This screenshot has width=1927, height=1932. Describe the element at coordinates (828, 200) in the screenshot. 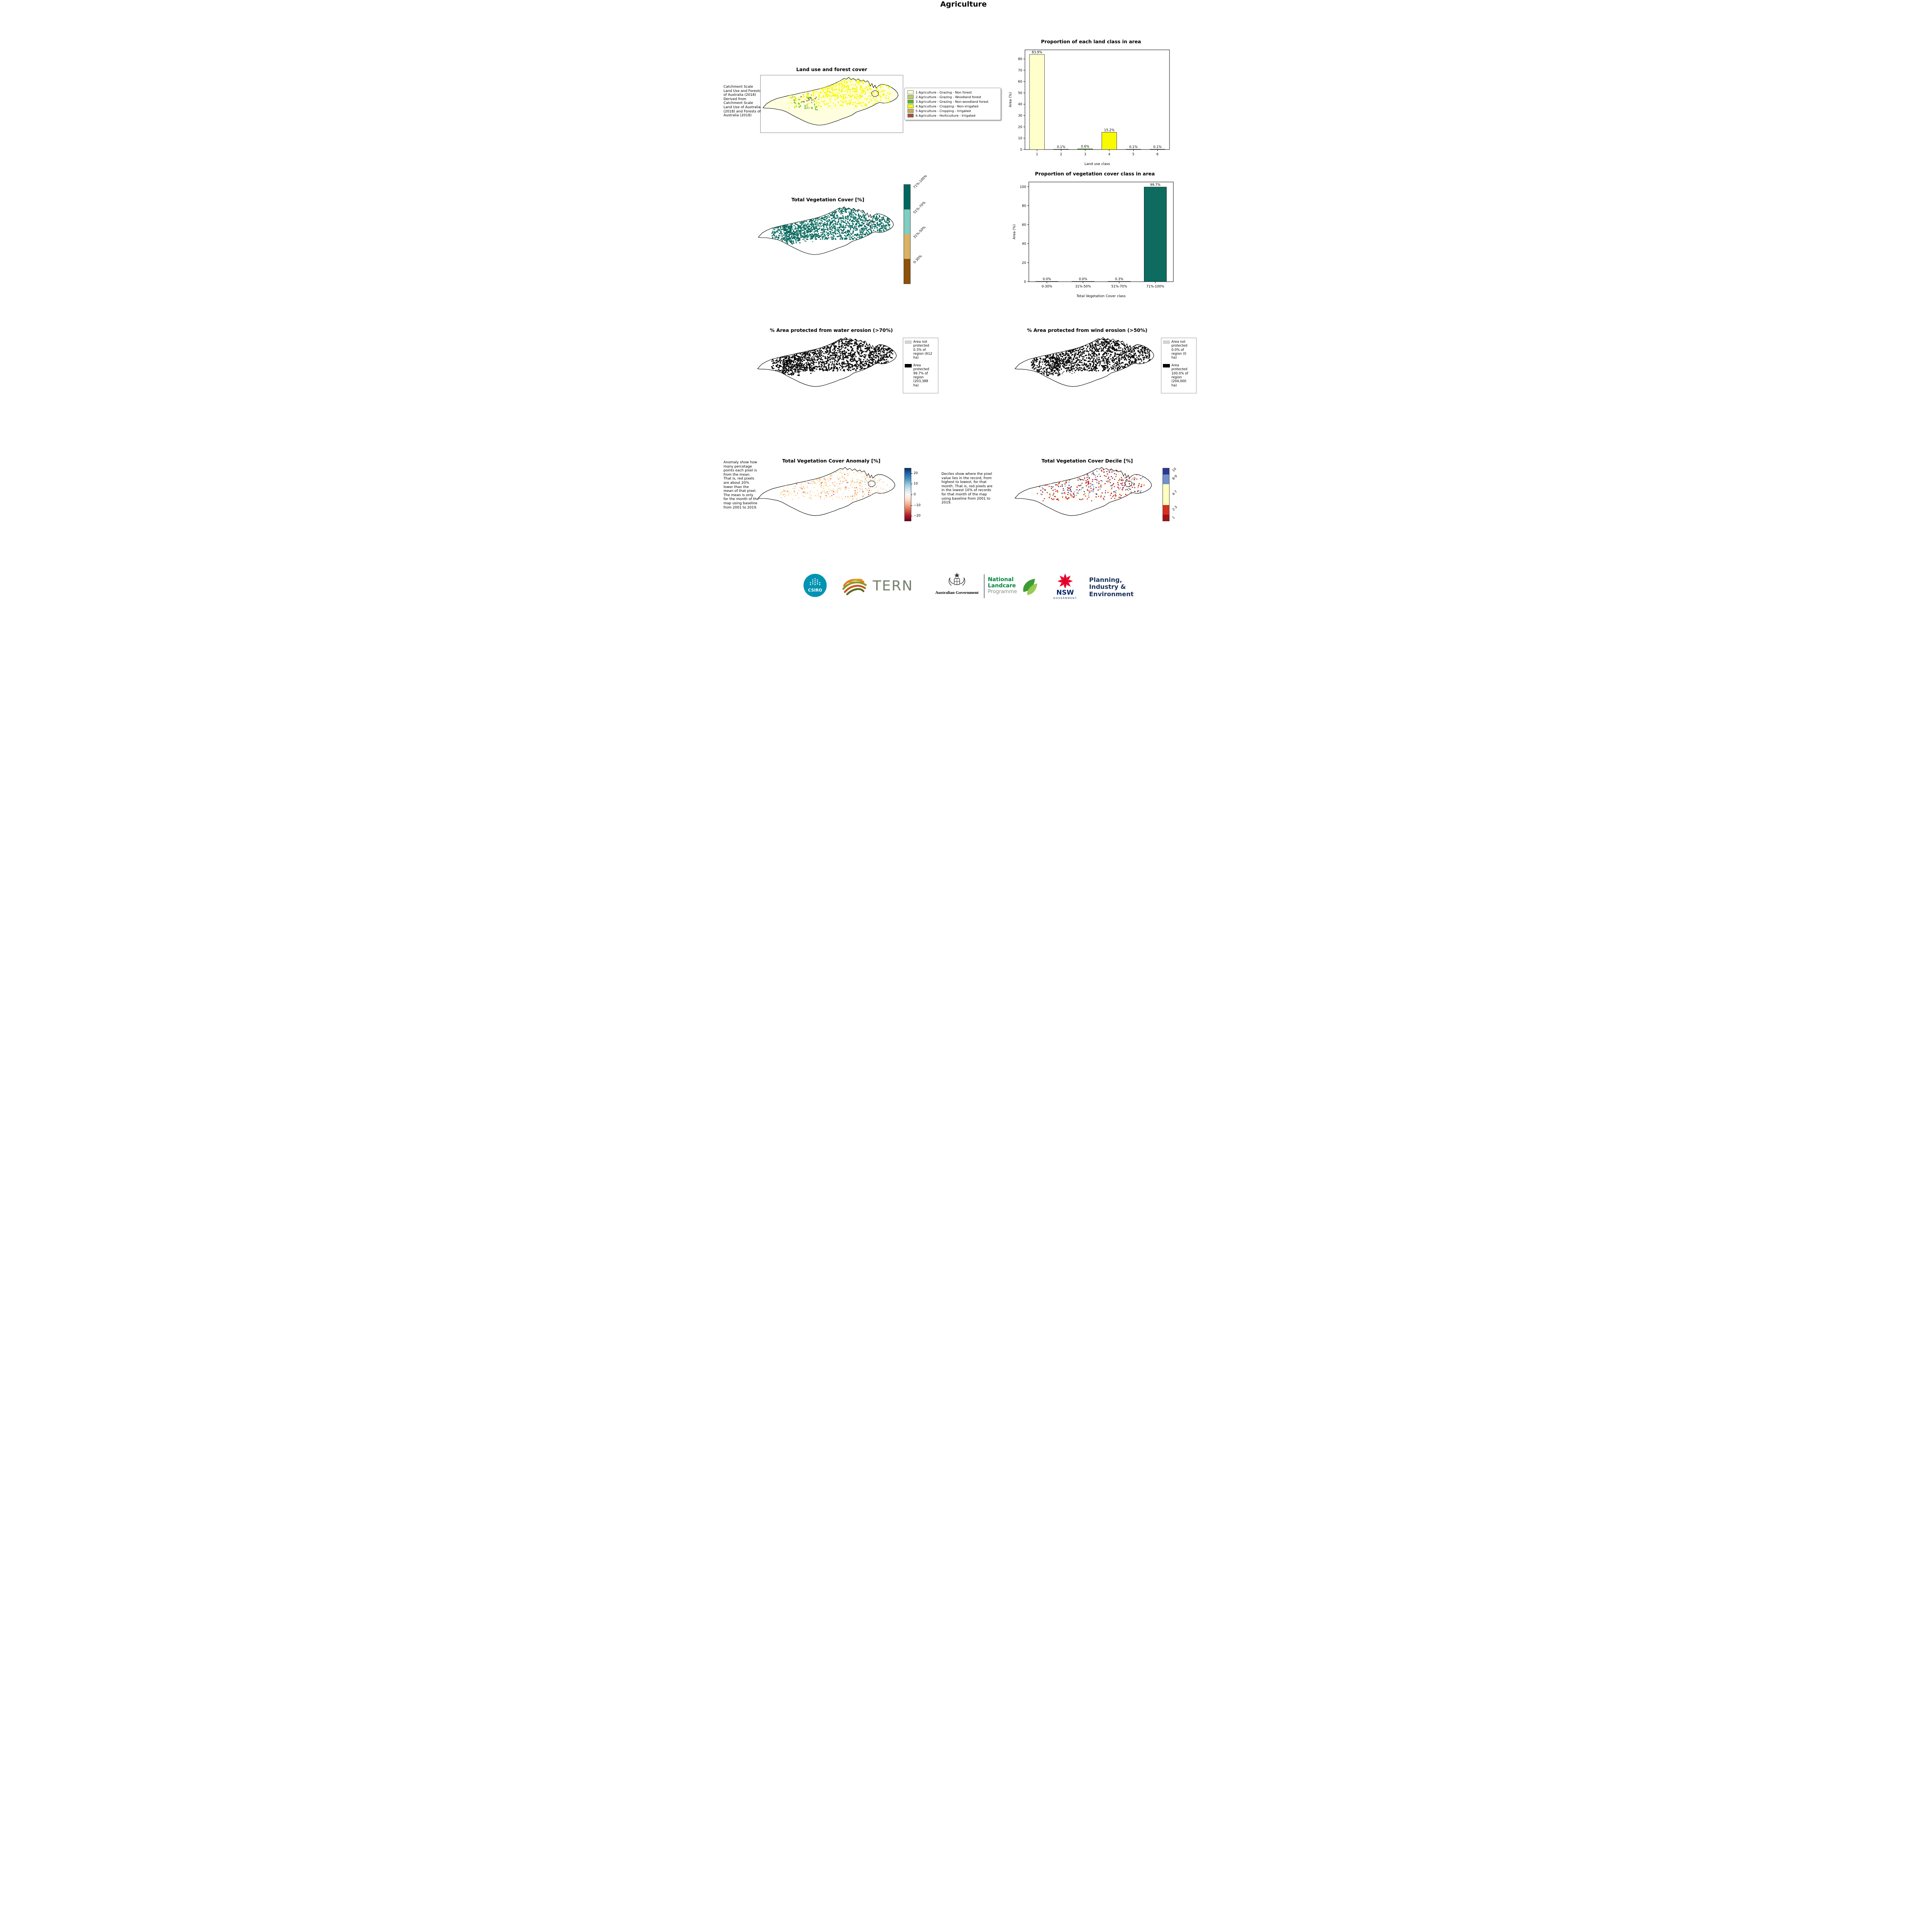

I see `veg-cover-map-title: Total Vegetation Cover [%]` at that location.